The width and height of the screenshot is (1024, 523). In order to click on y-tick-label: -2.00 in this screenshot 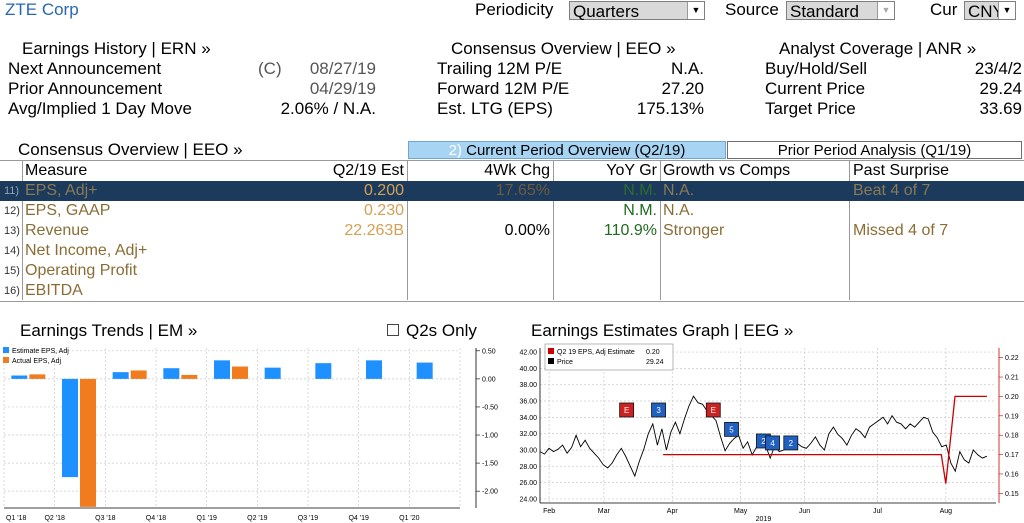, I will do `click(490, 492)`.